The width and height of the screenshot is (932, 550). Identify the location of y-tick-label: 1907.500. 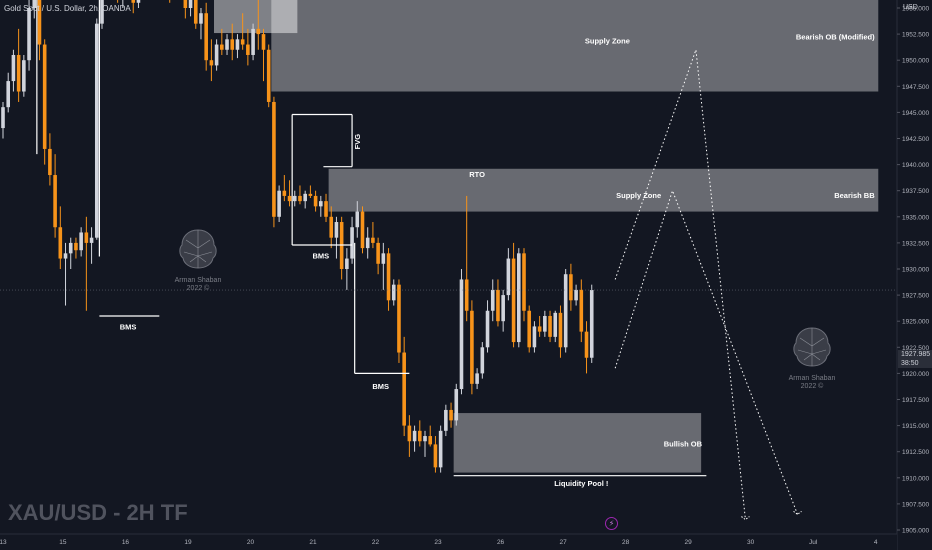
(915, 504).